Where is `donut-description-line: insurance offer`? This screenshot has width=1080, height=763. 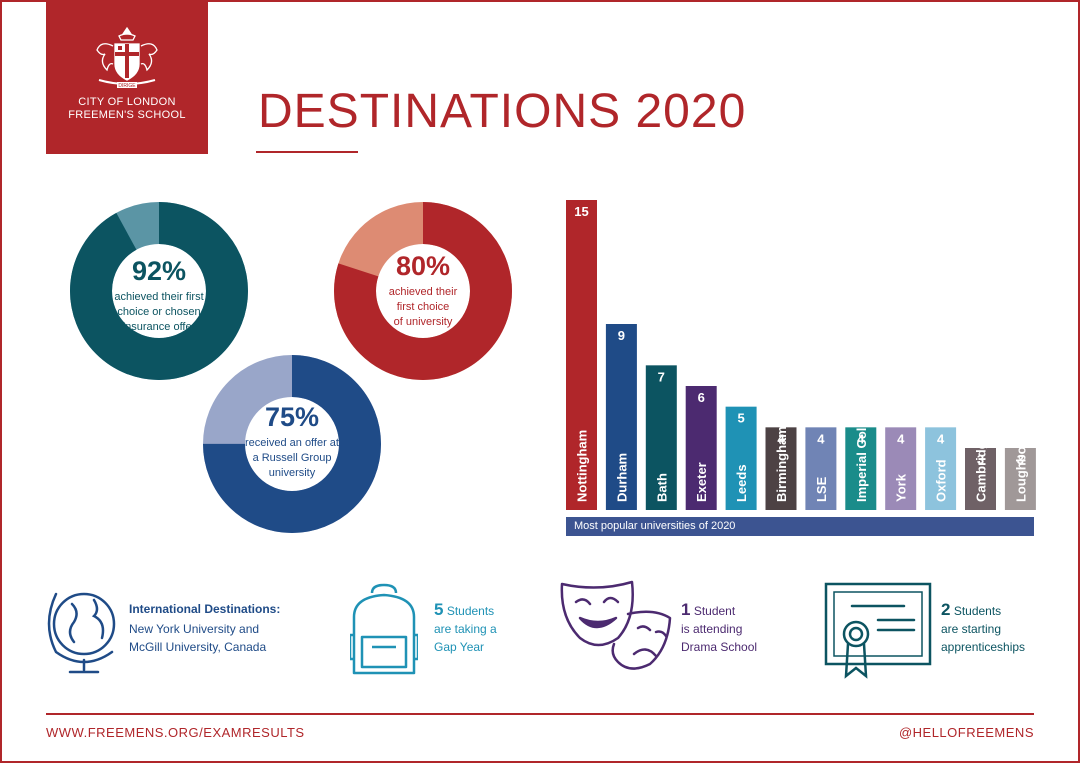 donut-description-line: insurance offer is located at coordinates (159, 327).